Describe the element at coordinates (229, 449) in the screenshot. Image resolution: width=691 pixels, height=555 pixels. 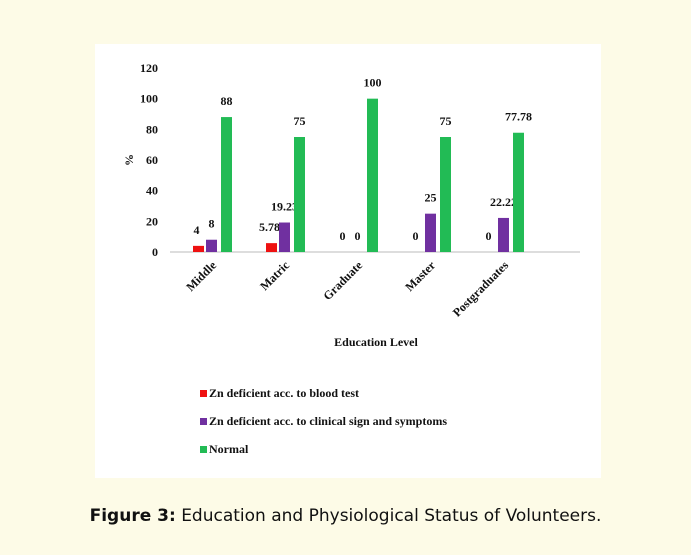
I see `legend-label: Normal` at that location.